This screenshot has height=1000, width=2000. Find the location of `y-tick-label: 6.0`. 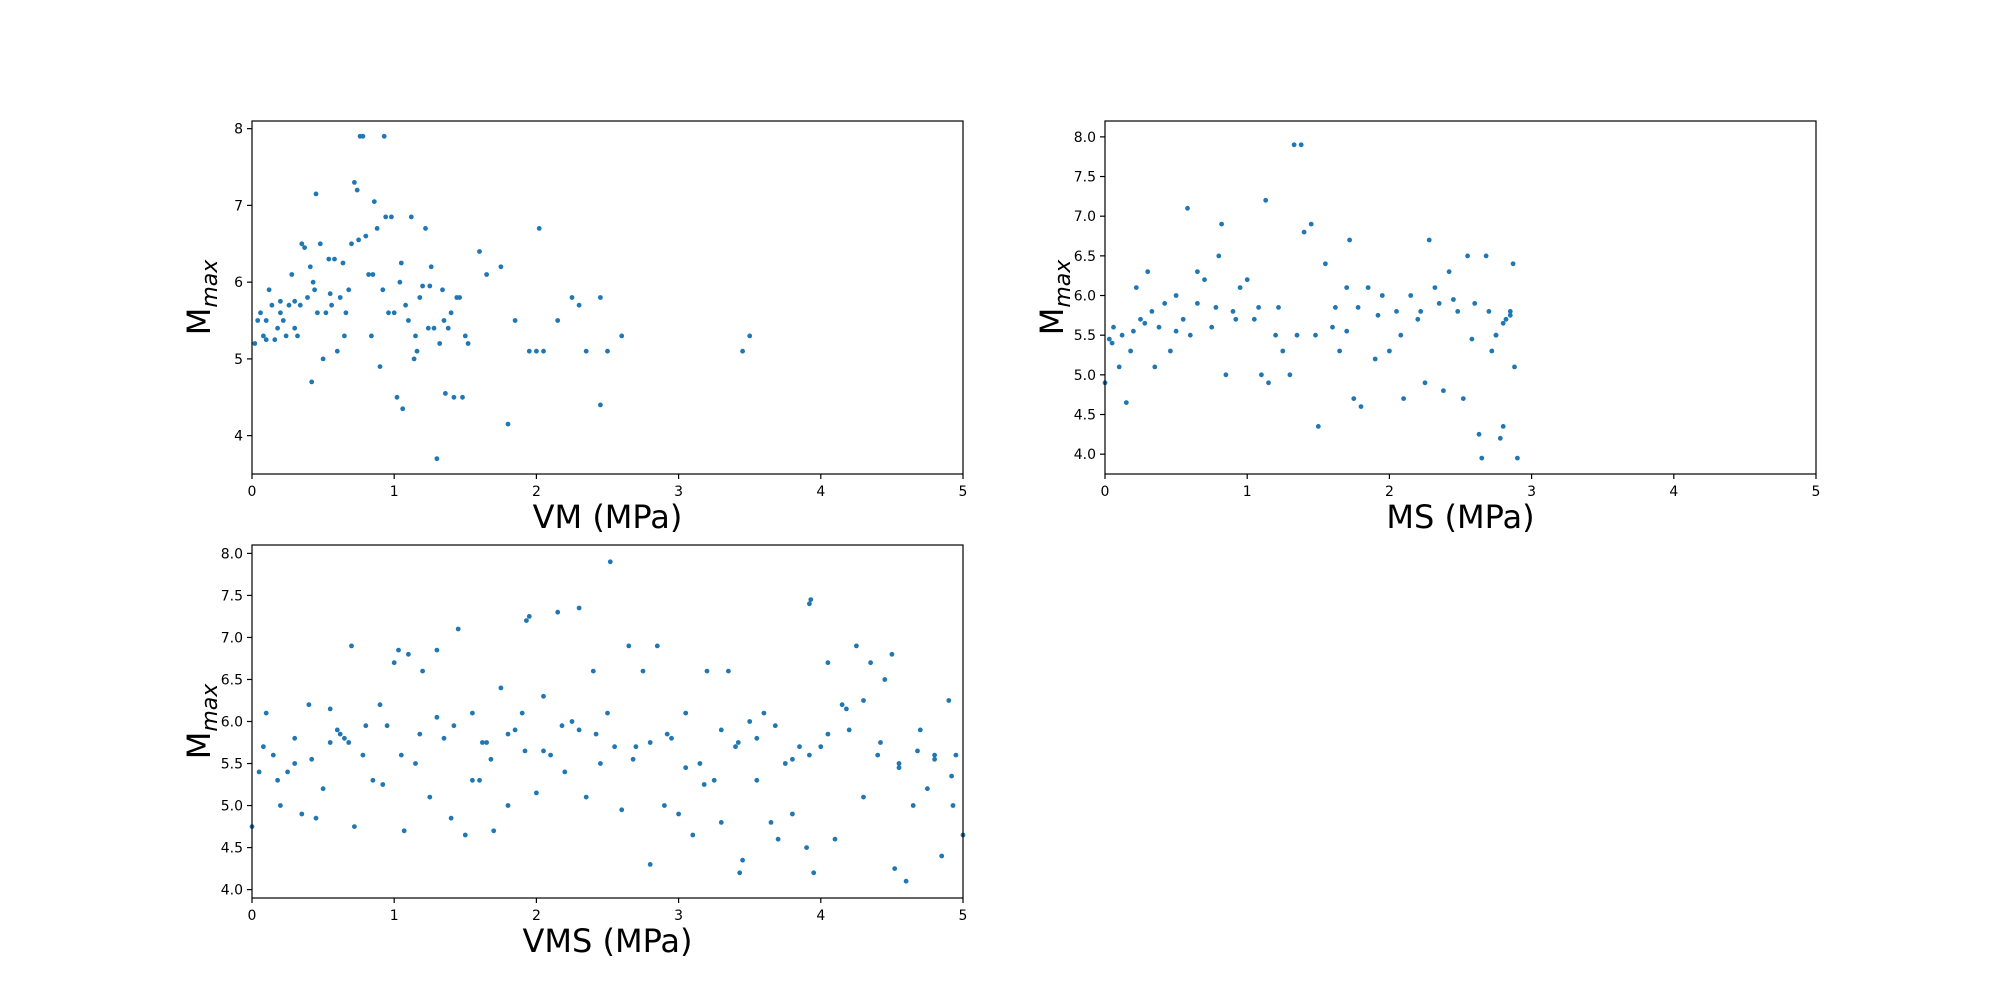

y-tick-label: 6.0 is located at coordinates (232, 723).